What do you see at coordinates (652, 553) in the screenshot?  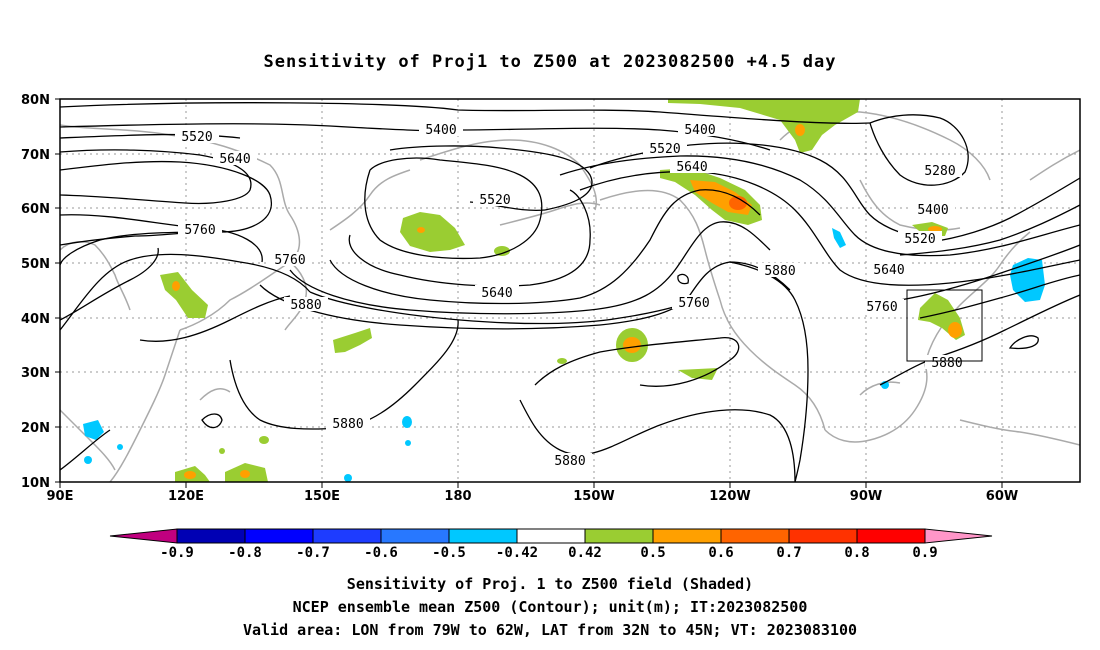 I see `colorbar-label: 0.5` at bounding box center [652, 553].